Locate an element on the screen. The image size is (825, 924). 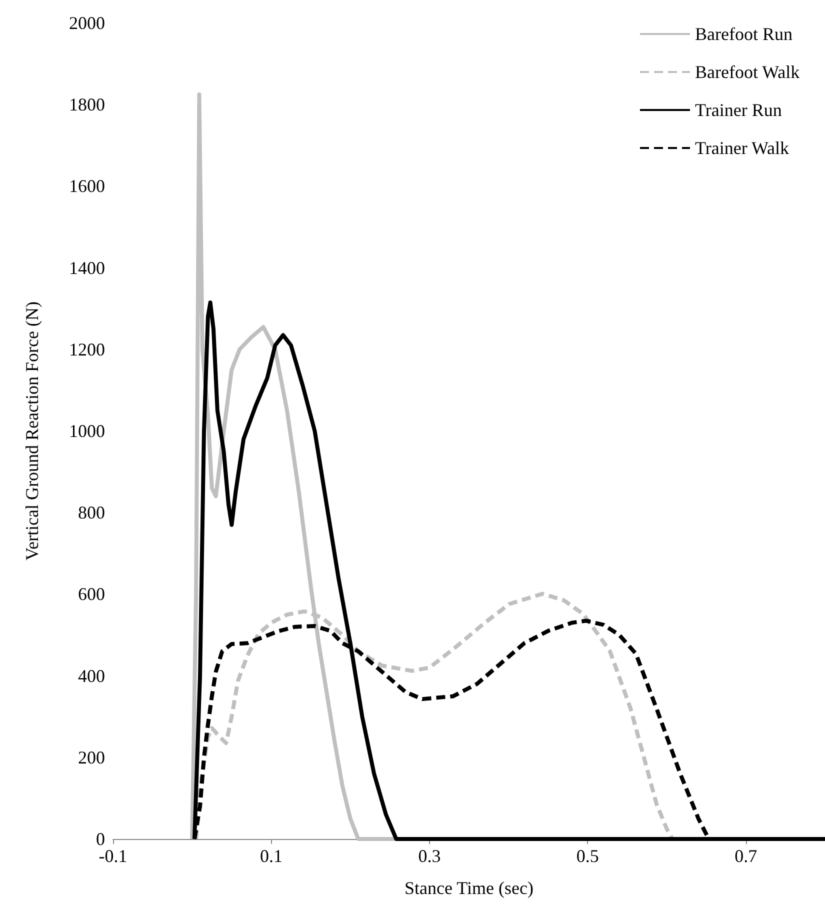
y-tick-label: 1600 is located at coordinates (87, 186).